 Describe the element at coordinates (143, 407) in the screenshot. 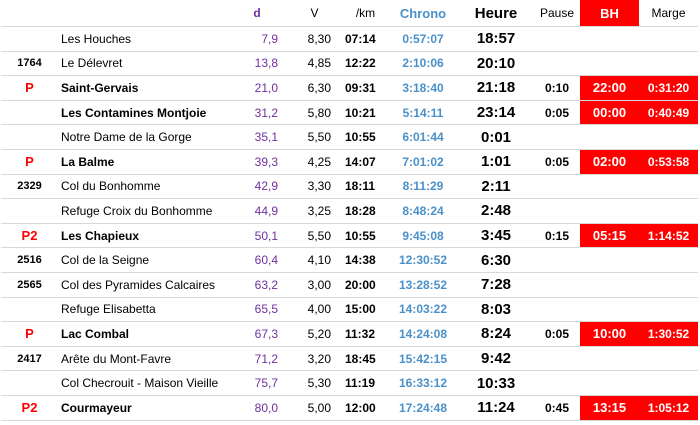

I see `row-place: Courmayeur` at that location.